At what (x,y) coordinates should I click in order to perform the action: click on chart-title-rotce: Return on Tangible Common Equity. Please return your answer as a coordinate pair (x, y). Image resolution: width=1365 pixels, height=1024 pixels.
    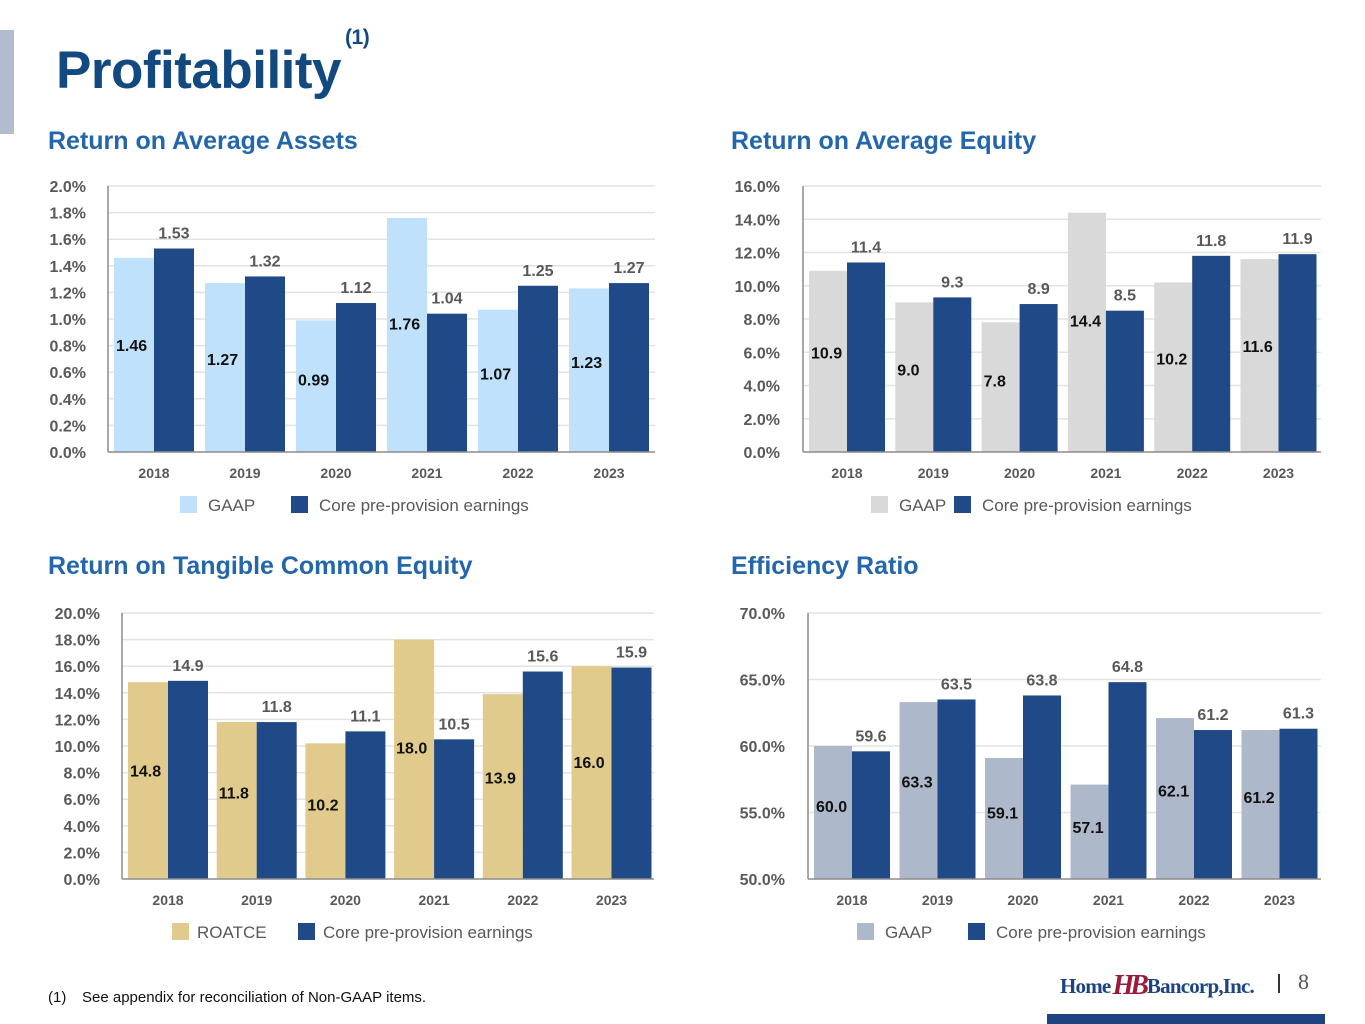
    Looking at the image, I should click on (260, 566).